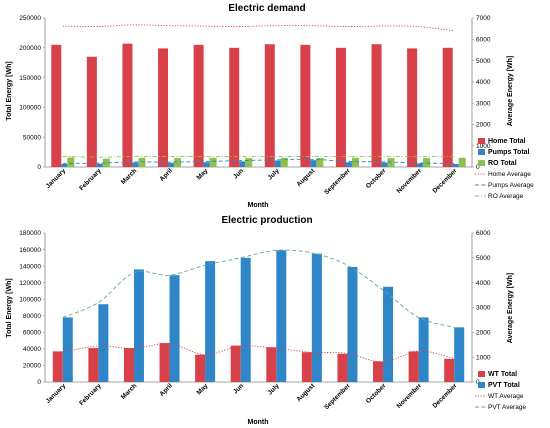 Image resolution: width=550 pixels, height=428 pixels. What do you see at coordinates (483, 39) in the screenshot?
I see `y2-tick-label: 6000` at bounding box center [483, 39].